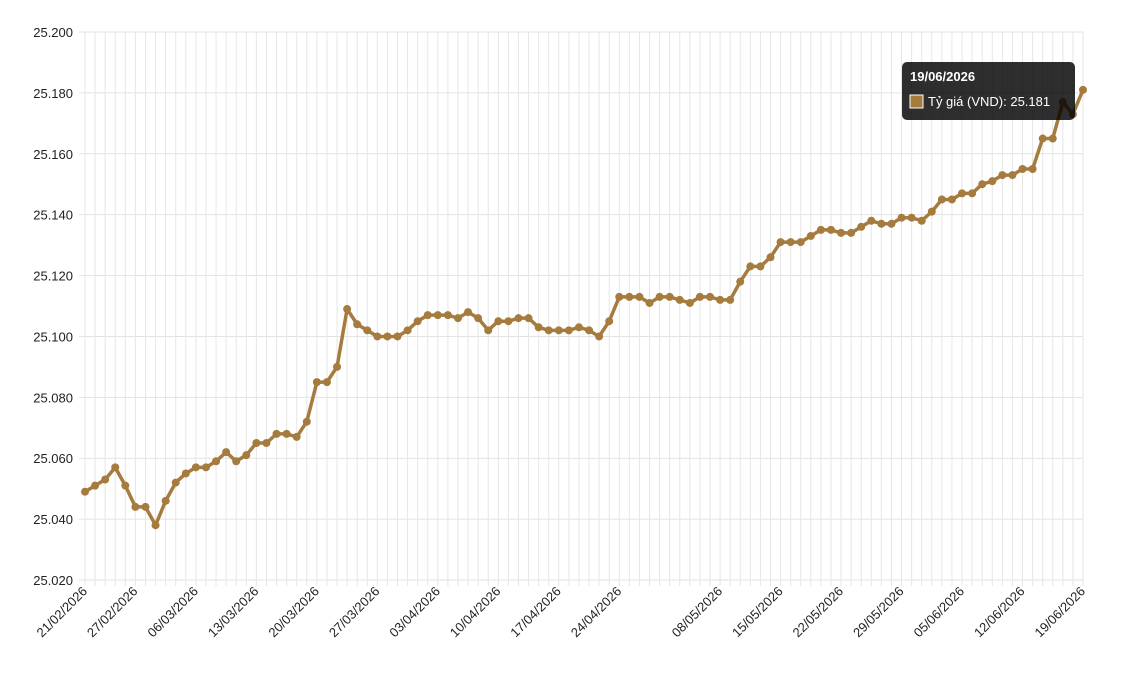 This screenshot has height=682, width=1125. I want to click on x-tick-label: 27/03/2026, so click(354, 612).